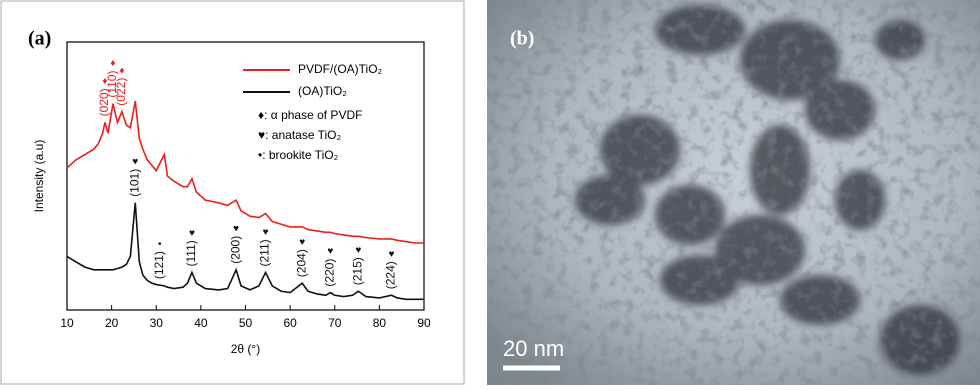 The image size is (980, 390). I want to click on peak-label: (110), so click(112, 84).